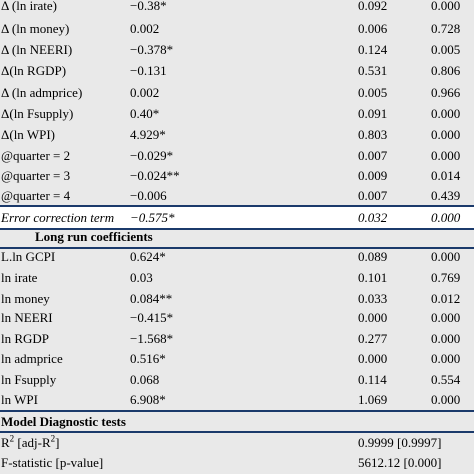 The image size is (474, 474). Describe the element at coordinates (152, 338) in the screenshot. I see `coefficient: −1.568*` at that location.